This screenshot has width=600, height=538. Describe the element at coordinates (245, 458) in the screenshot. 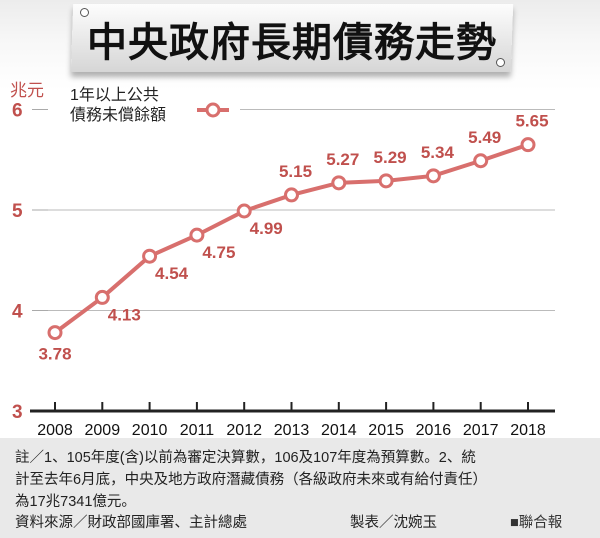

I see `note-line-1: 註／1、105年度(含)以前為審定決算數，106及107年度為預算數。2、統` at that location.